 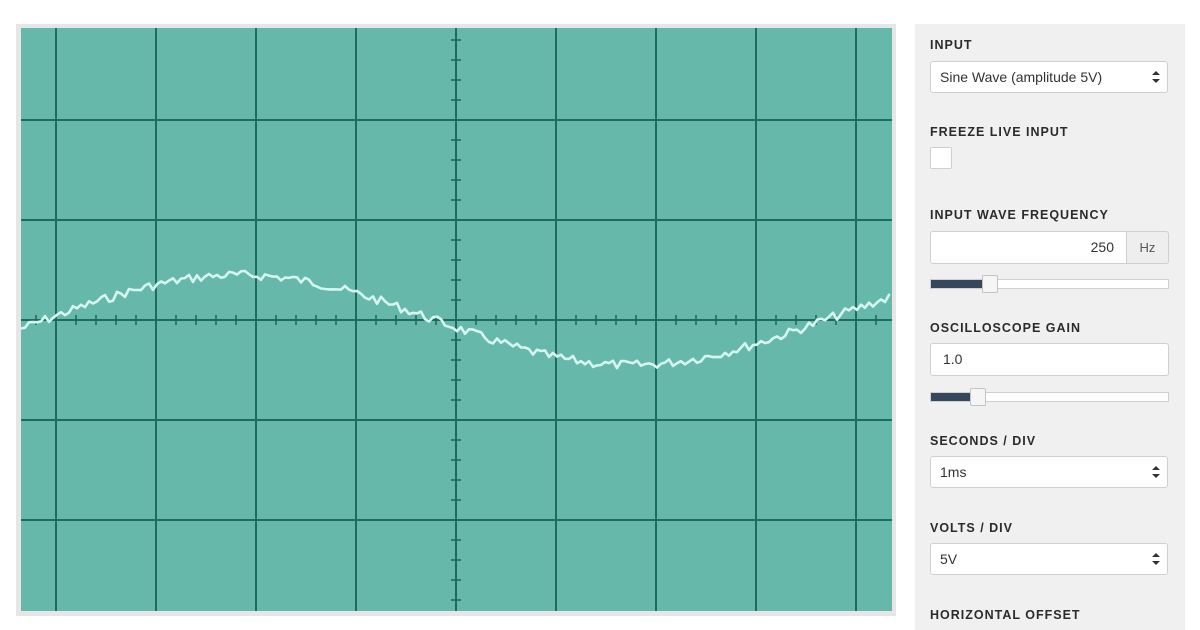 What do you see at coordinates (983, 441) in the screenshot?
I see `seconds-per-div-label: SECONDS / DIV` at bounding box center [983, 441].